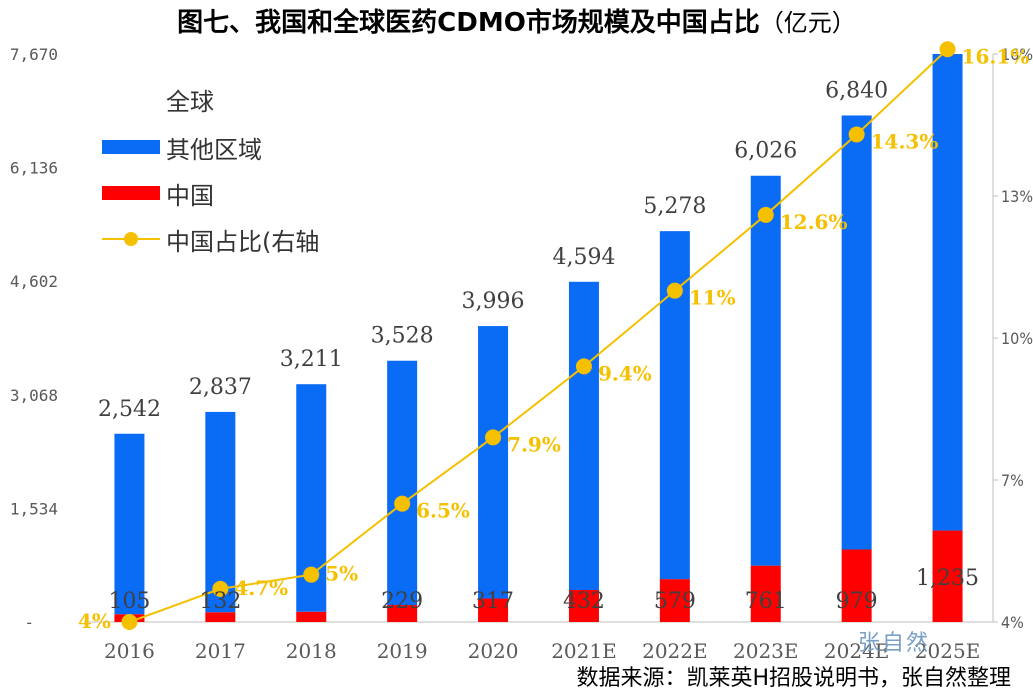 Image resolution: width=1033 pixels, height=698 pixels. What do you see at coordinates (311, 651) in the screenshot?
I see `x-tick-label: 2018` at bounding box center [311, 651].